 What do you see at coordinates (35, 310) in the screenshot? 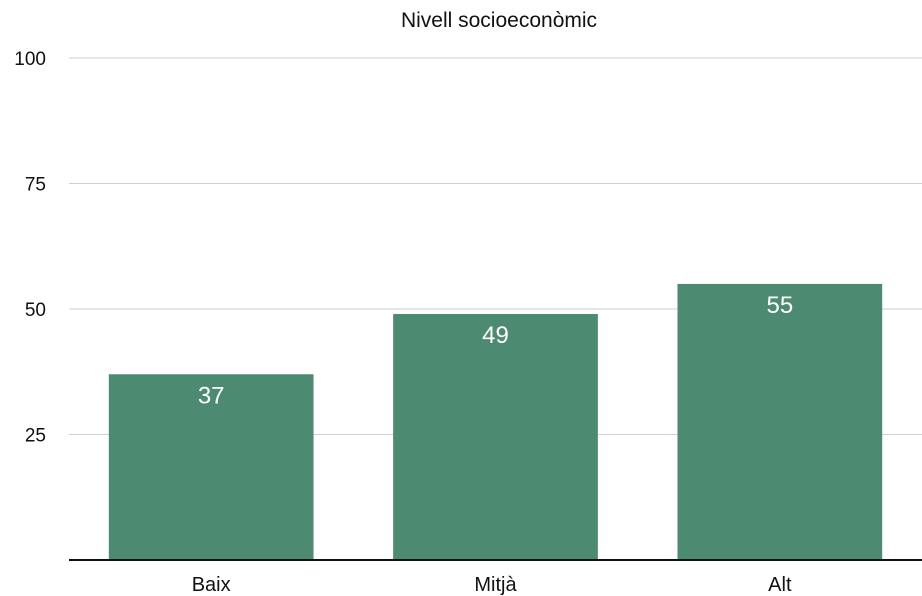
I see `y-tick-label: 50` at bounding box center [35, 310].